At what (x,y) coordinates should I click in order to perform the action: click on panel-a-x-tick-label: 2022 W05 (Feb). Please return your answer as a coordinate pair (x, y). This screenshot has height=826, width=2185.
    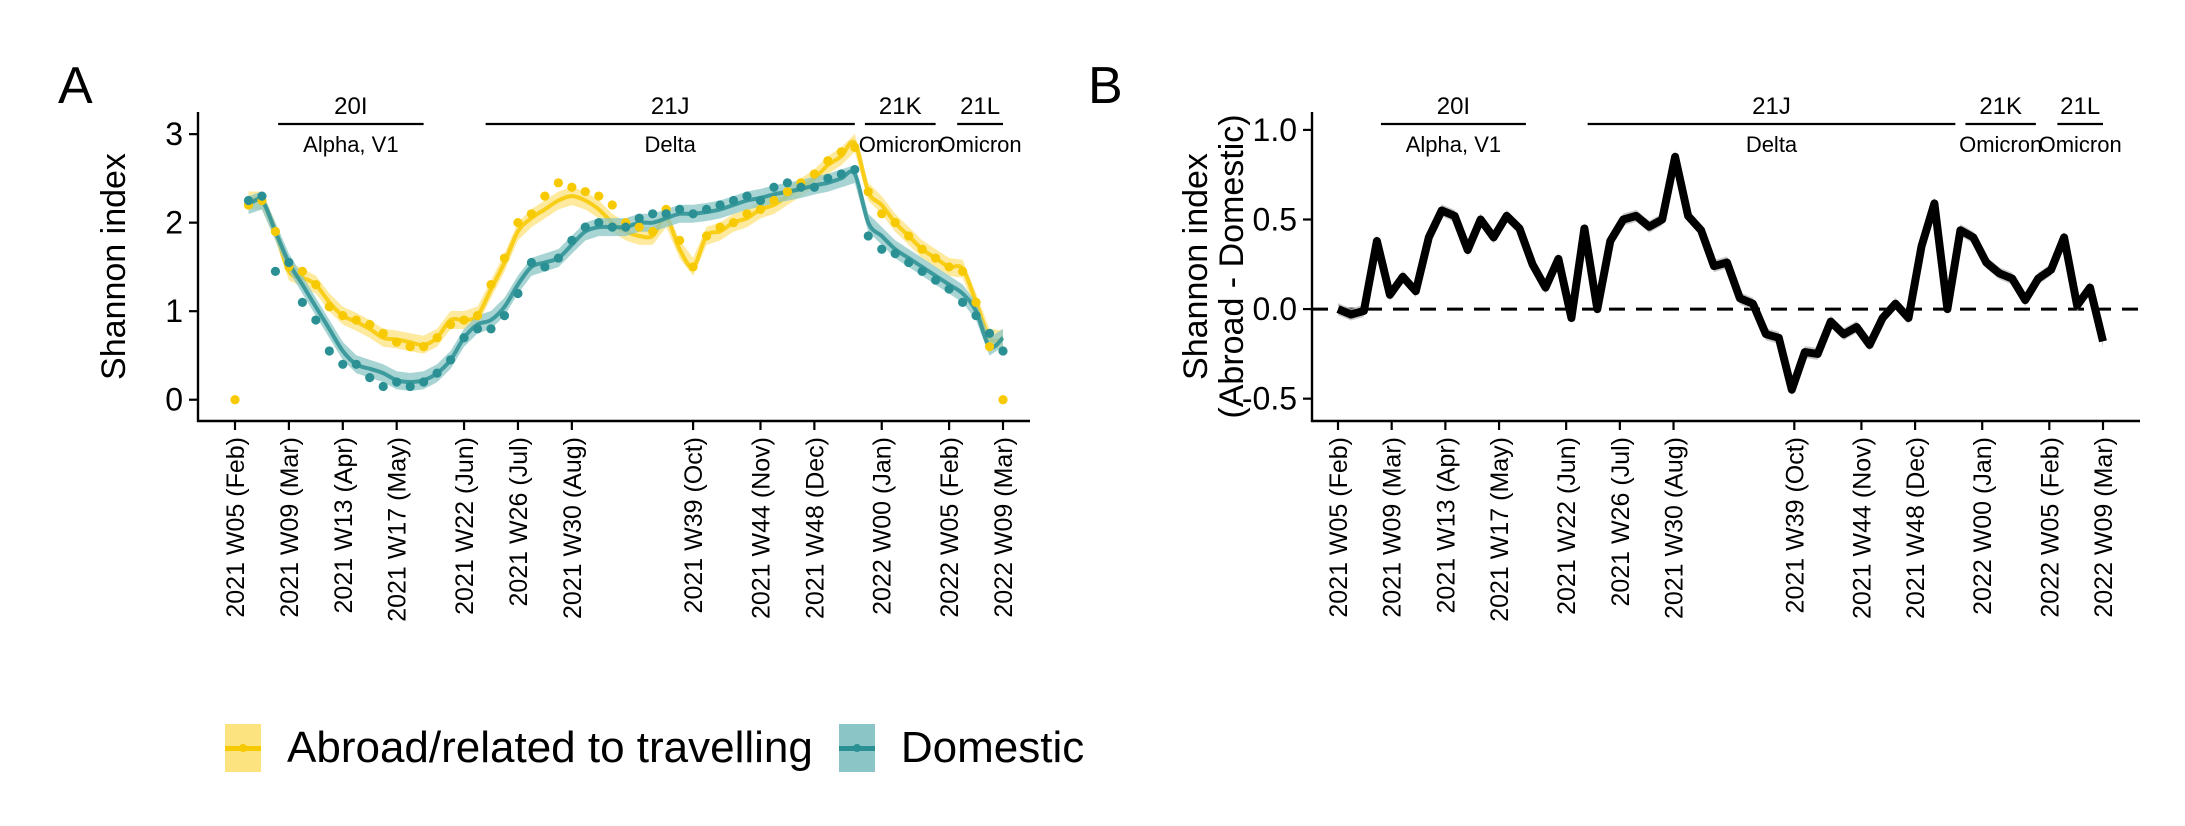
    Looking at the image, I should click on (950, 527).